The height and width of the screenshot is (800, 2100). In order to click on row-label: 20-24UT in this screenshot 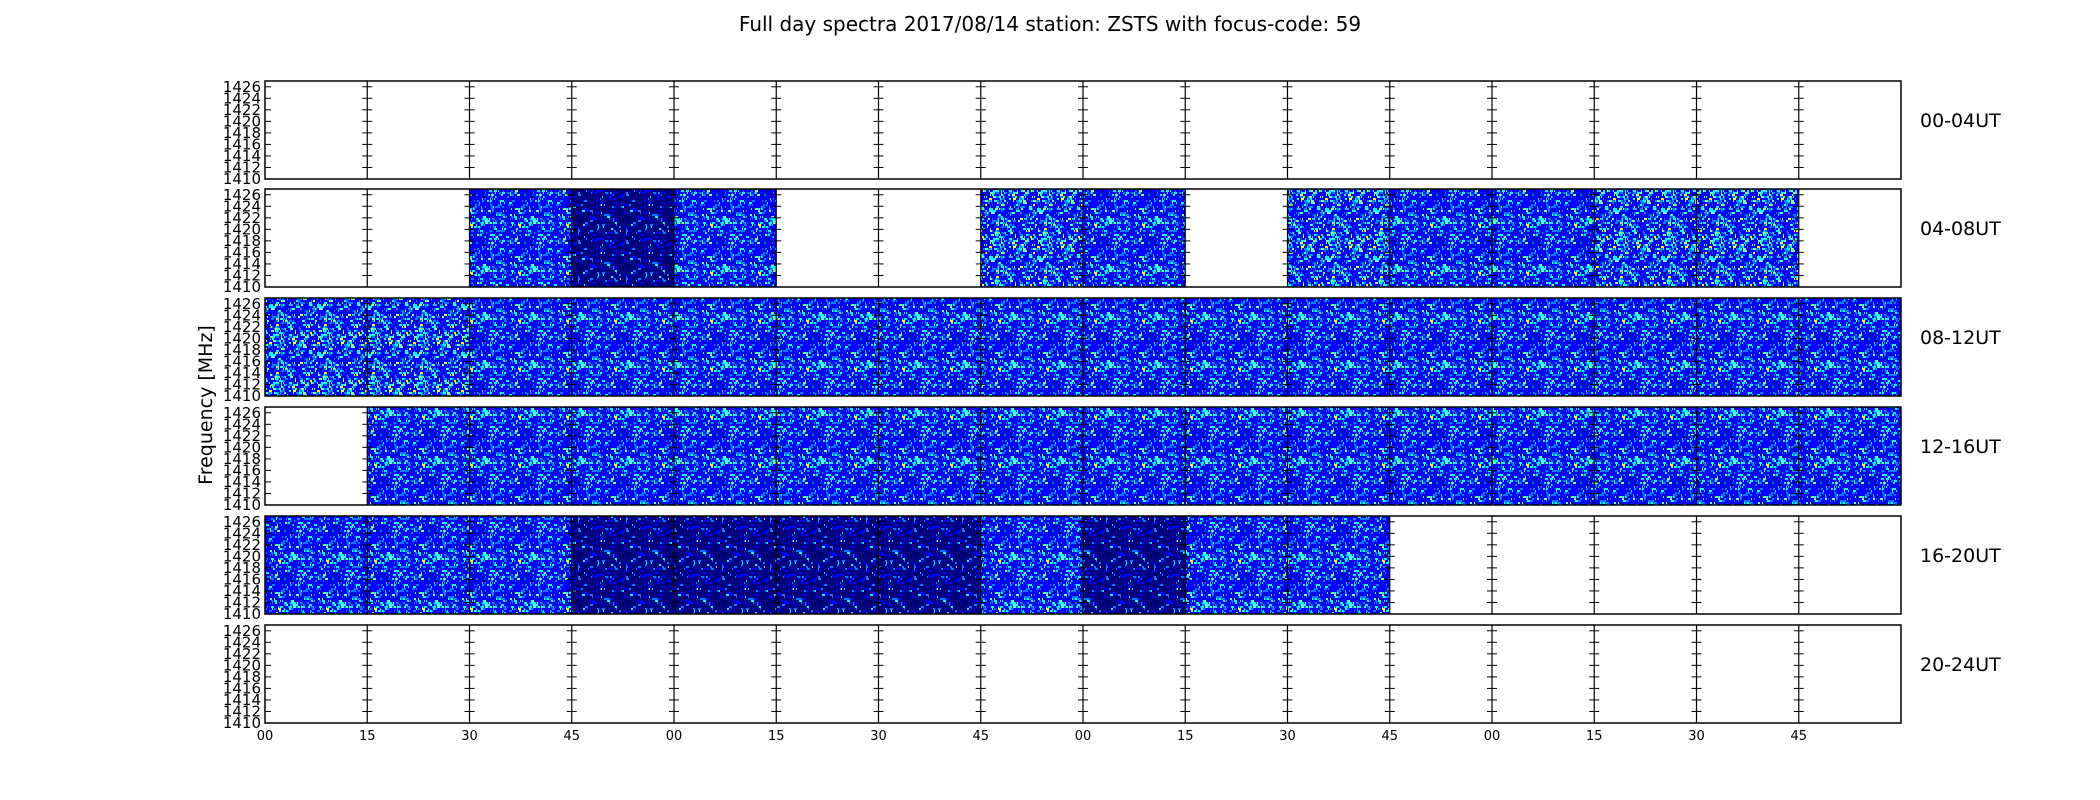, I will do `click(1960, 665)`.